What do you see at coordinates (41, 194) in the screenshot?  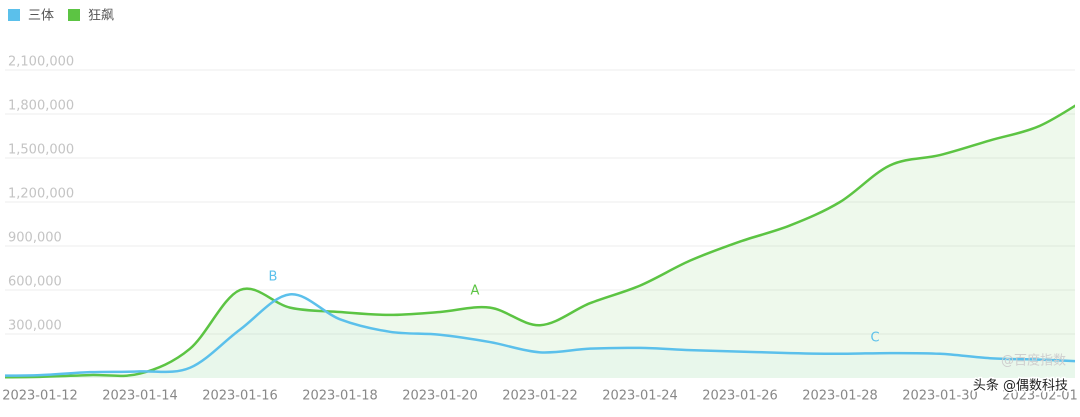 I see `y-tick-label: 1,200,000` at bounding box center [41, 194].